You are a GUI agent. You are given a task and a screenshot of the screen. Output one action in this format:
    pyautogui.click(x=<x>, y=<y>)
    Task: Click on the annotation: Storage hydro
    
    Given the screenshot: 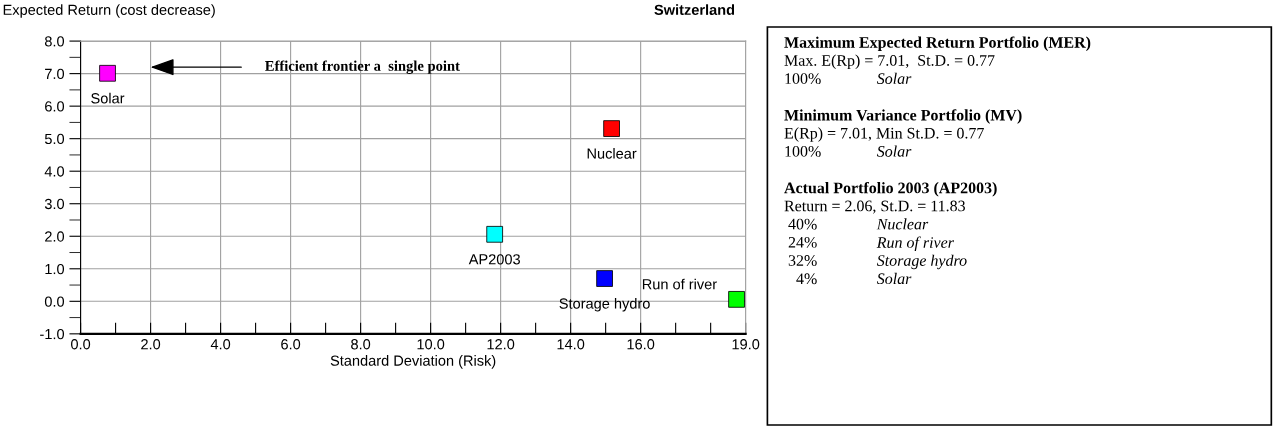 What is the action you would take?
    pyautogui.click(x=604, y=304)
    